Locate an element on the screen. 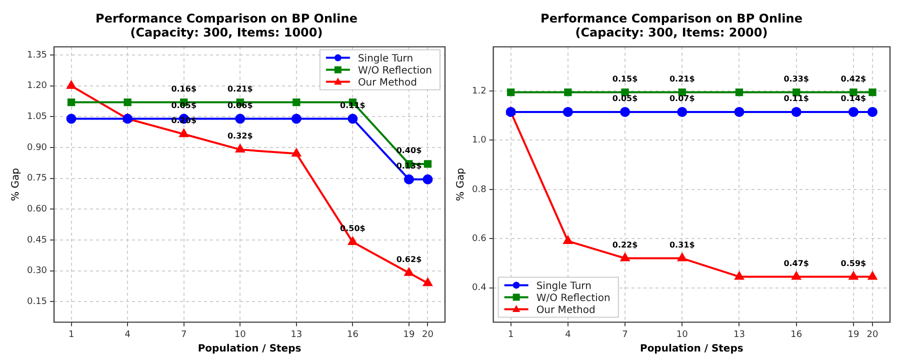 This screenshot has height=363, width=906. y-tick-label: 0.15 is located at coordinates (37, 301).